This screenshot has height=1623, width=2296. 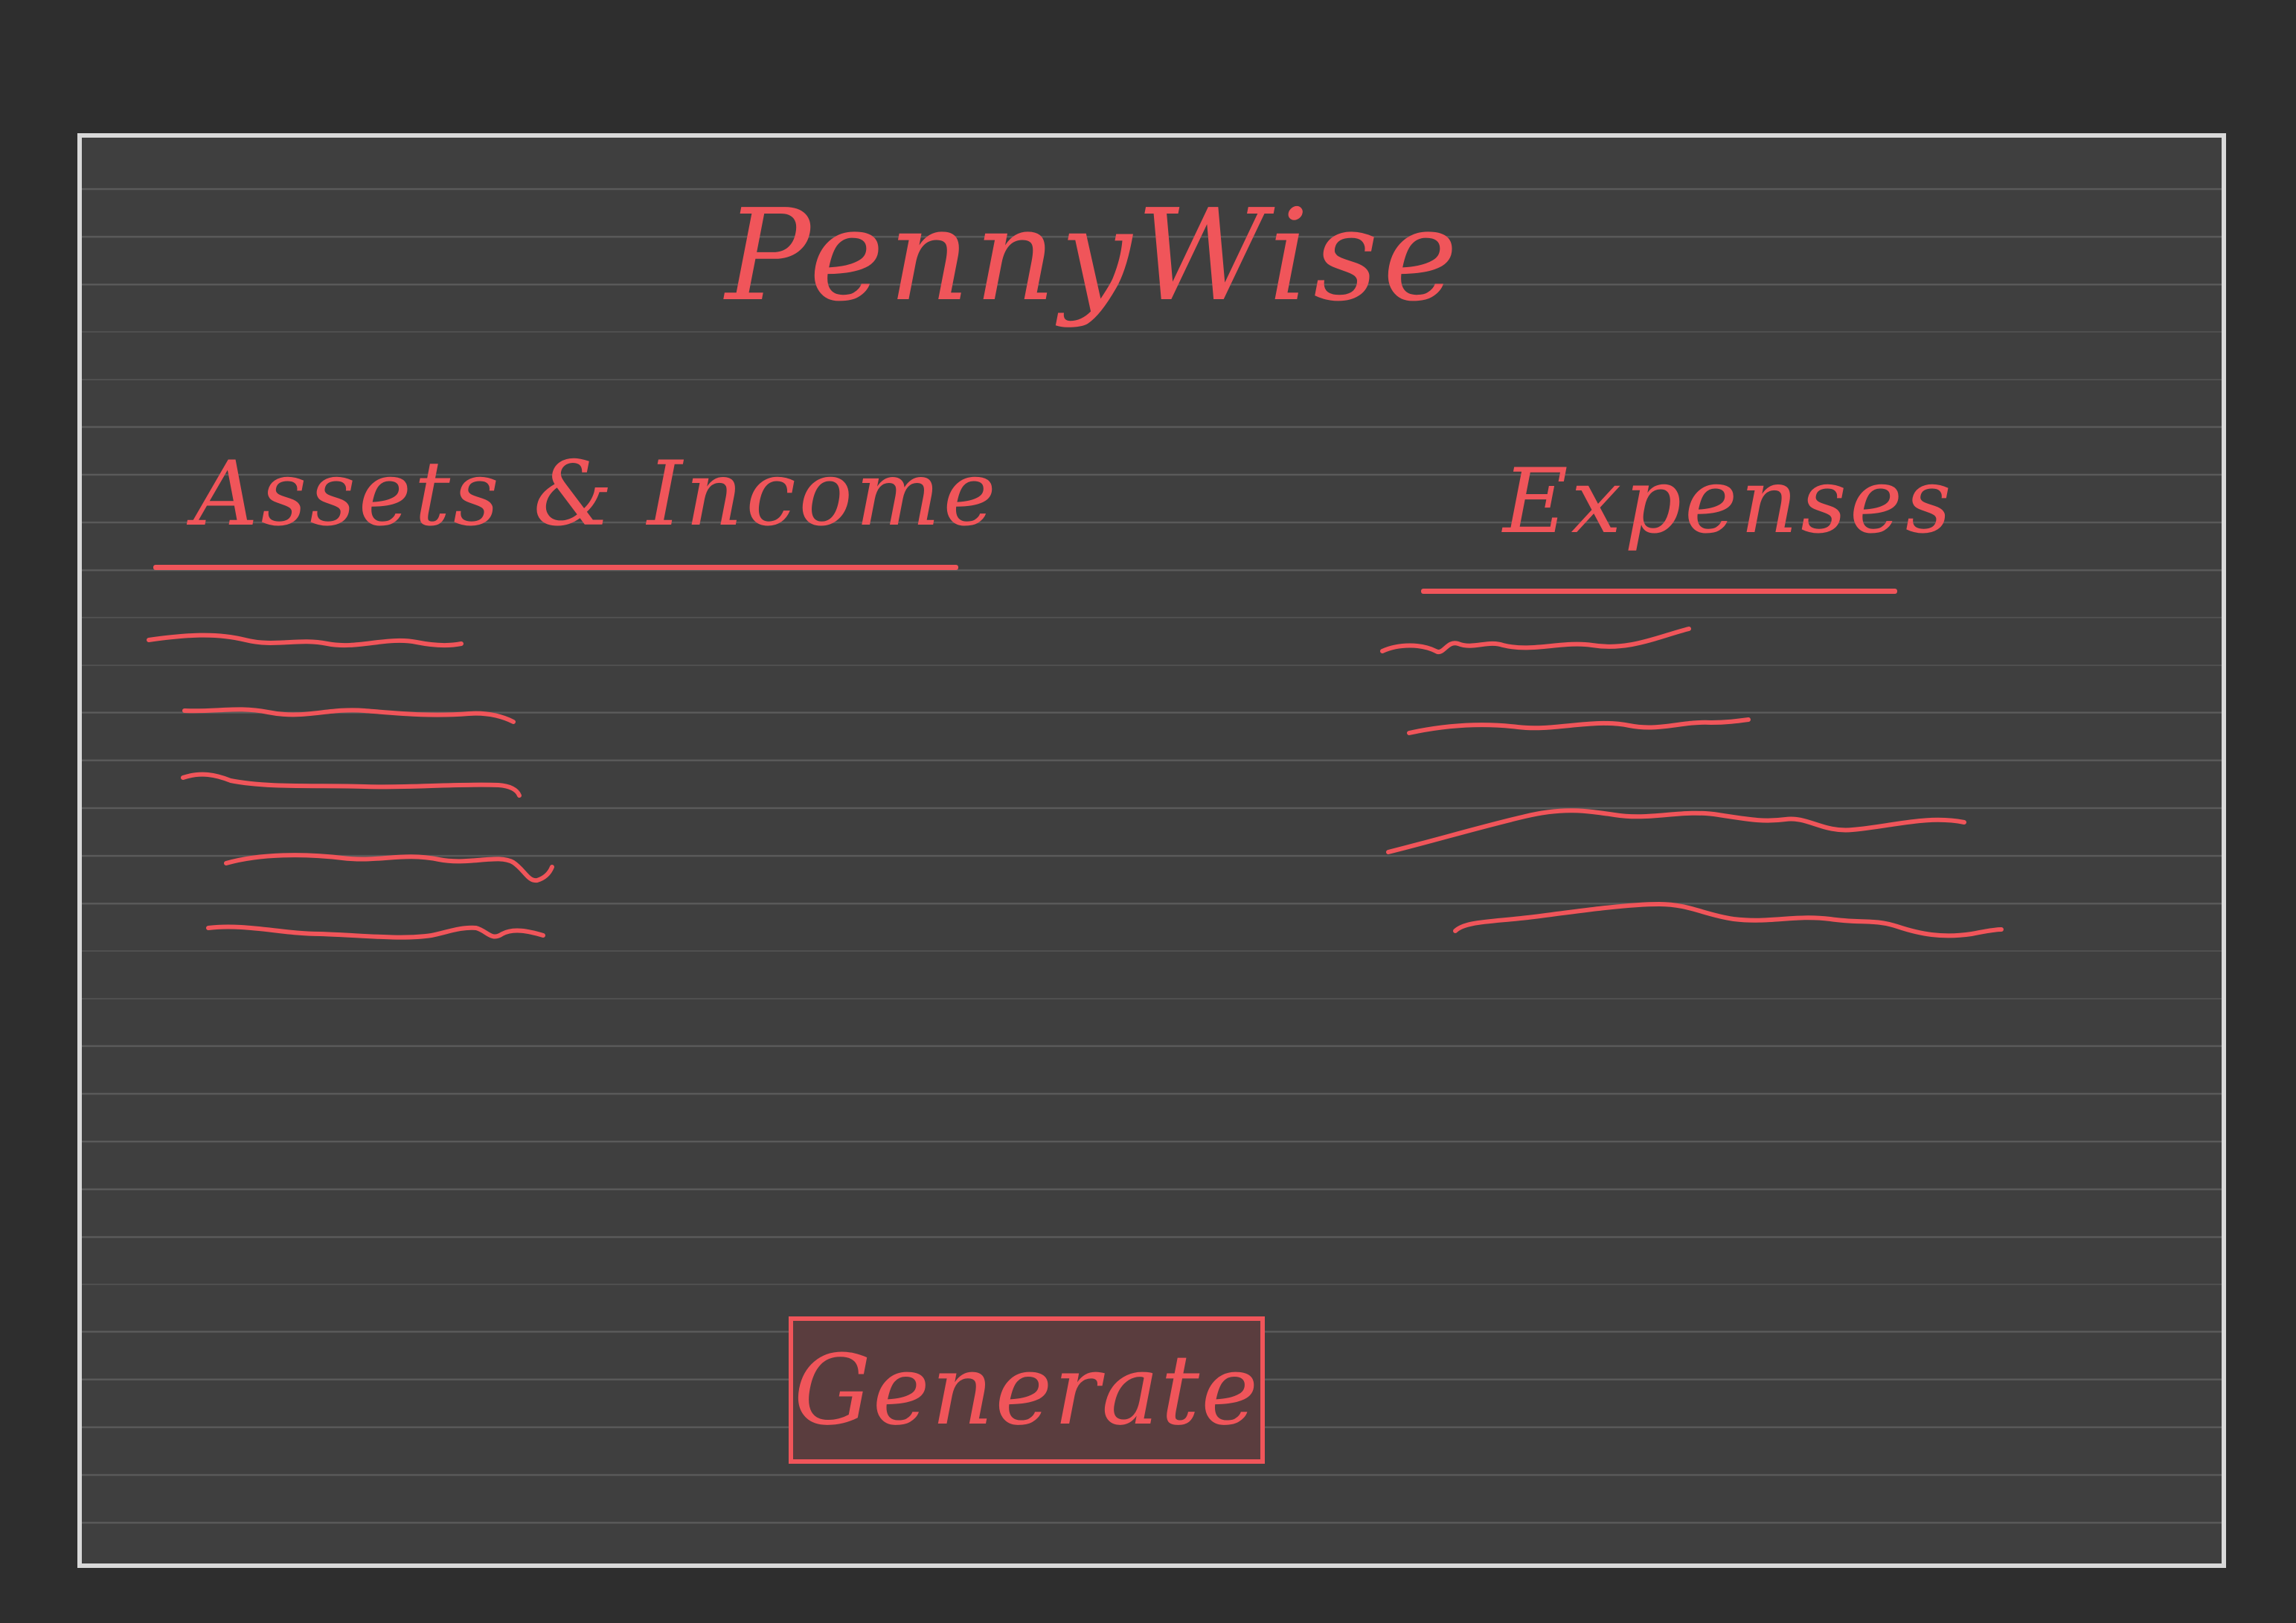 I want to click on page-title: PennyWise, so click(x=1094, y=256).